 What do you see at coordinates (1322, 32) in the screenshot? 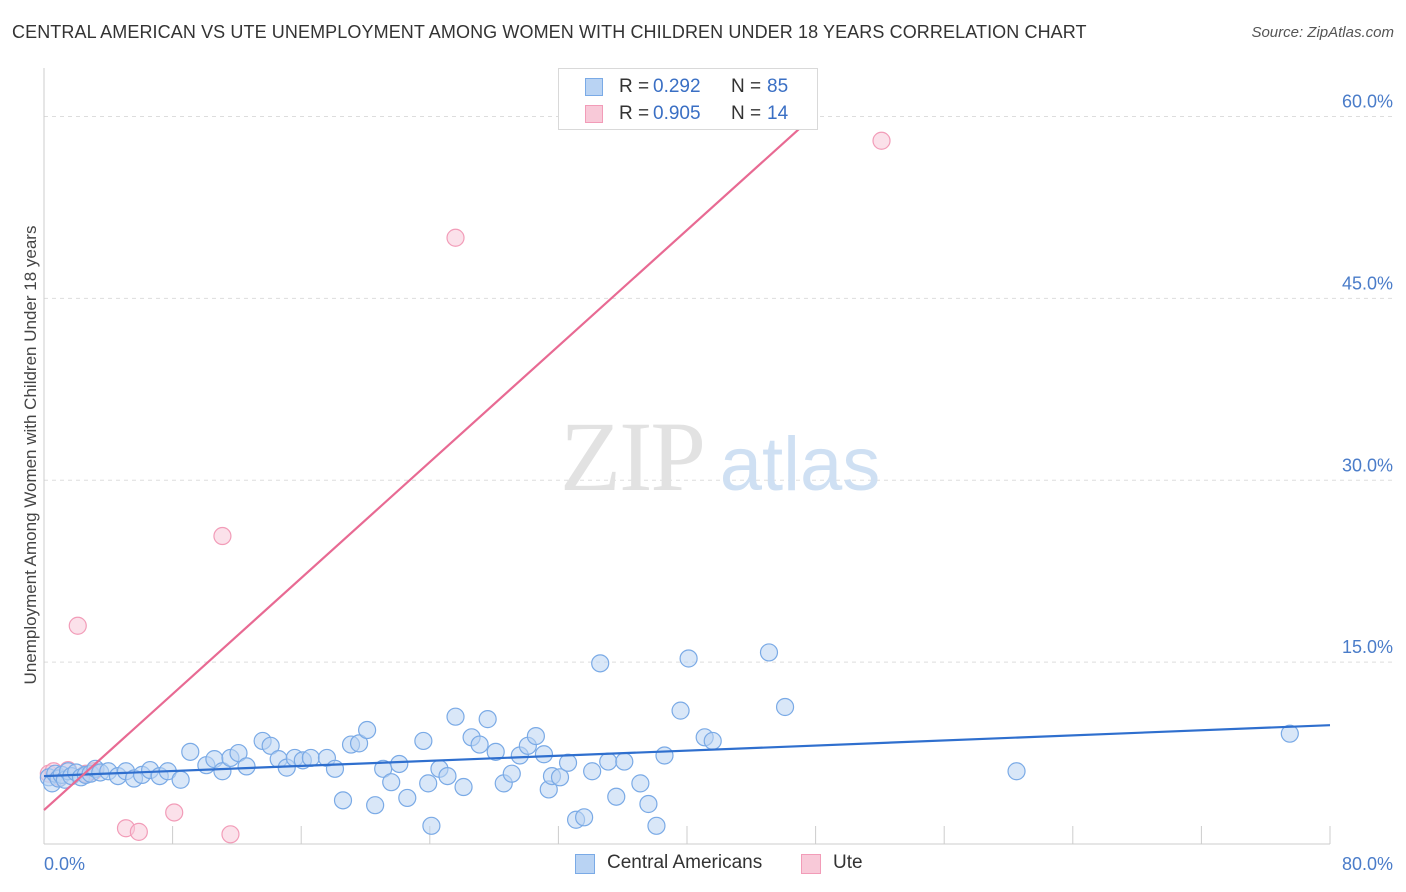
I see `source-credit: Source: ZipAtlas.com` at bounding box center [1322, 32].